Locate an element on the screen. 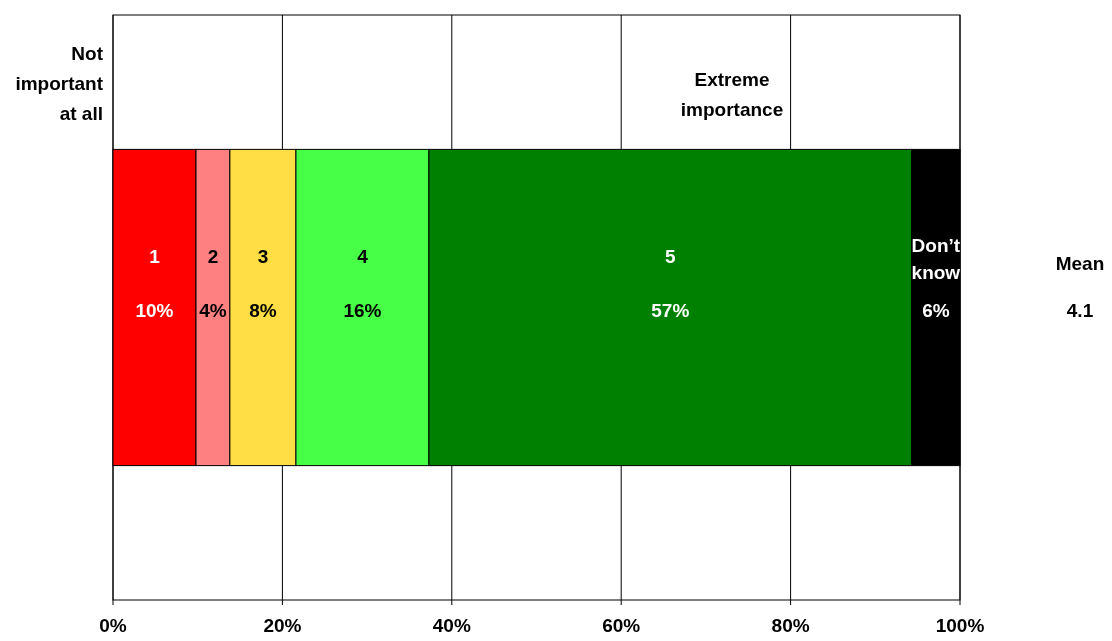  series-label: Don’t know is located at coordinates (936, 259).